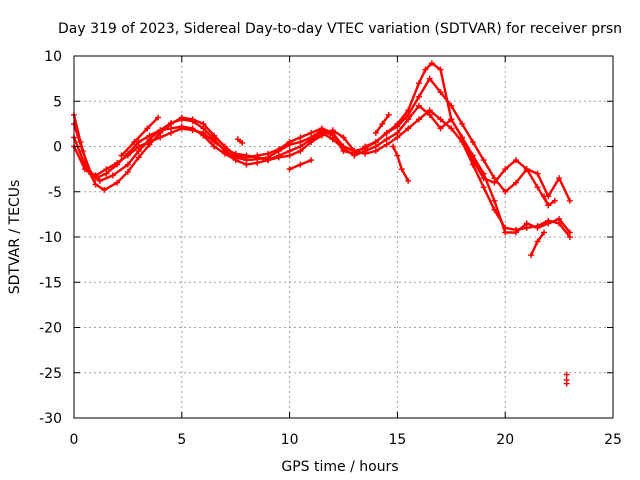  What do you see at coordinates (50, 329) in the screenshot?
I see `y-tick-label: -20` at bounding box center [50, 329].